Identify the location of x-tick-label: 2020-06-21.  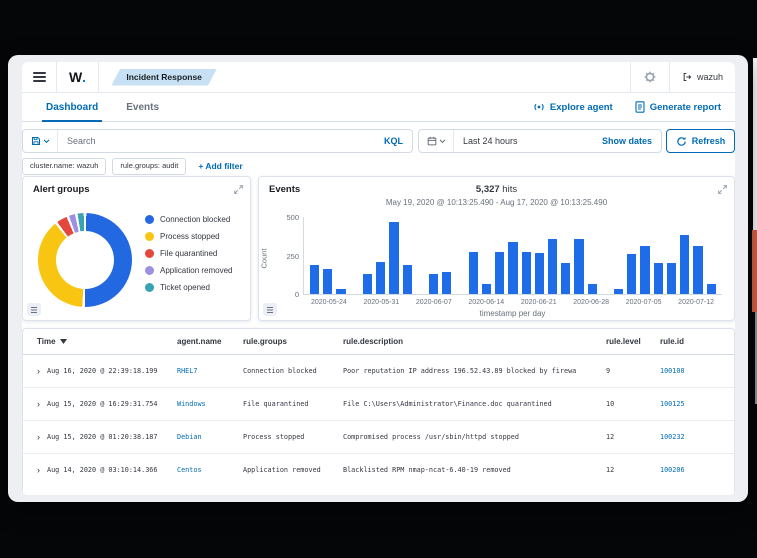
(538, 302).